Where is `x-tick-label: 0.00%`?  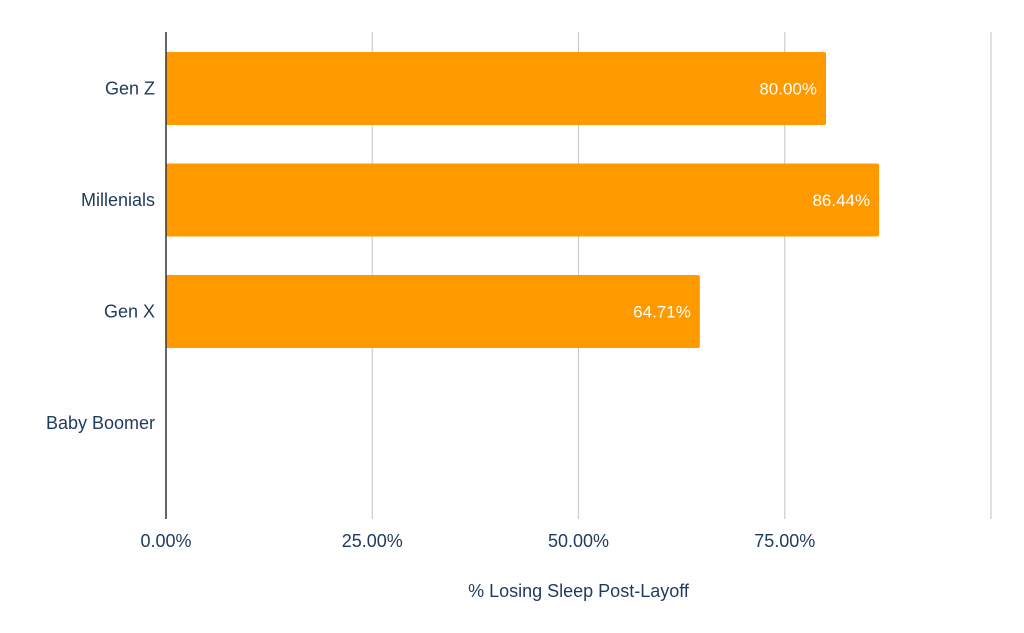
x-tick-label: 0.00% is located at coordinates (165, 541).